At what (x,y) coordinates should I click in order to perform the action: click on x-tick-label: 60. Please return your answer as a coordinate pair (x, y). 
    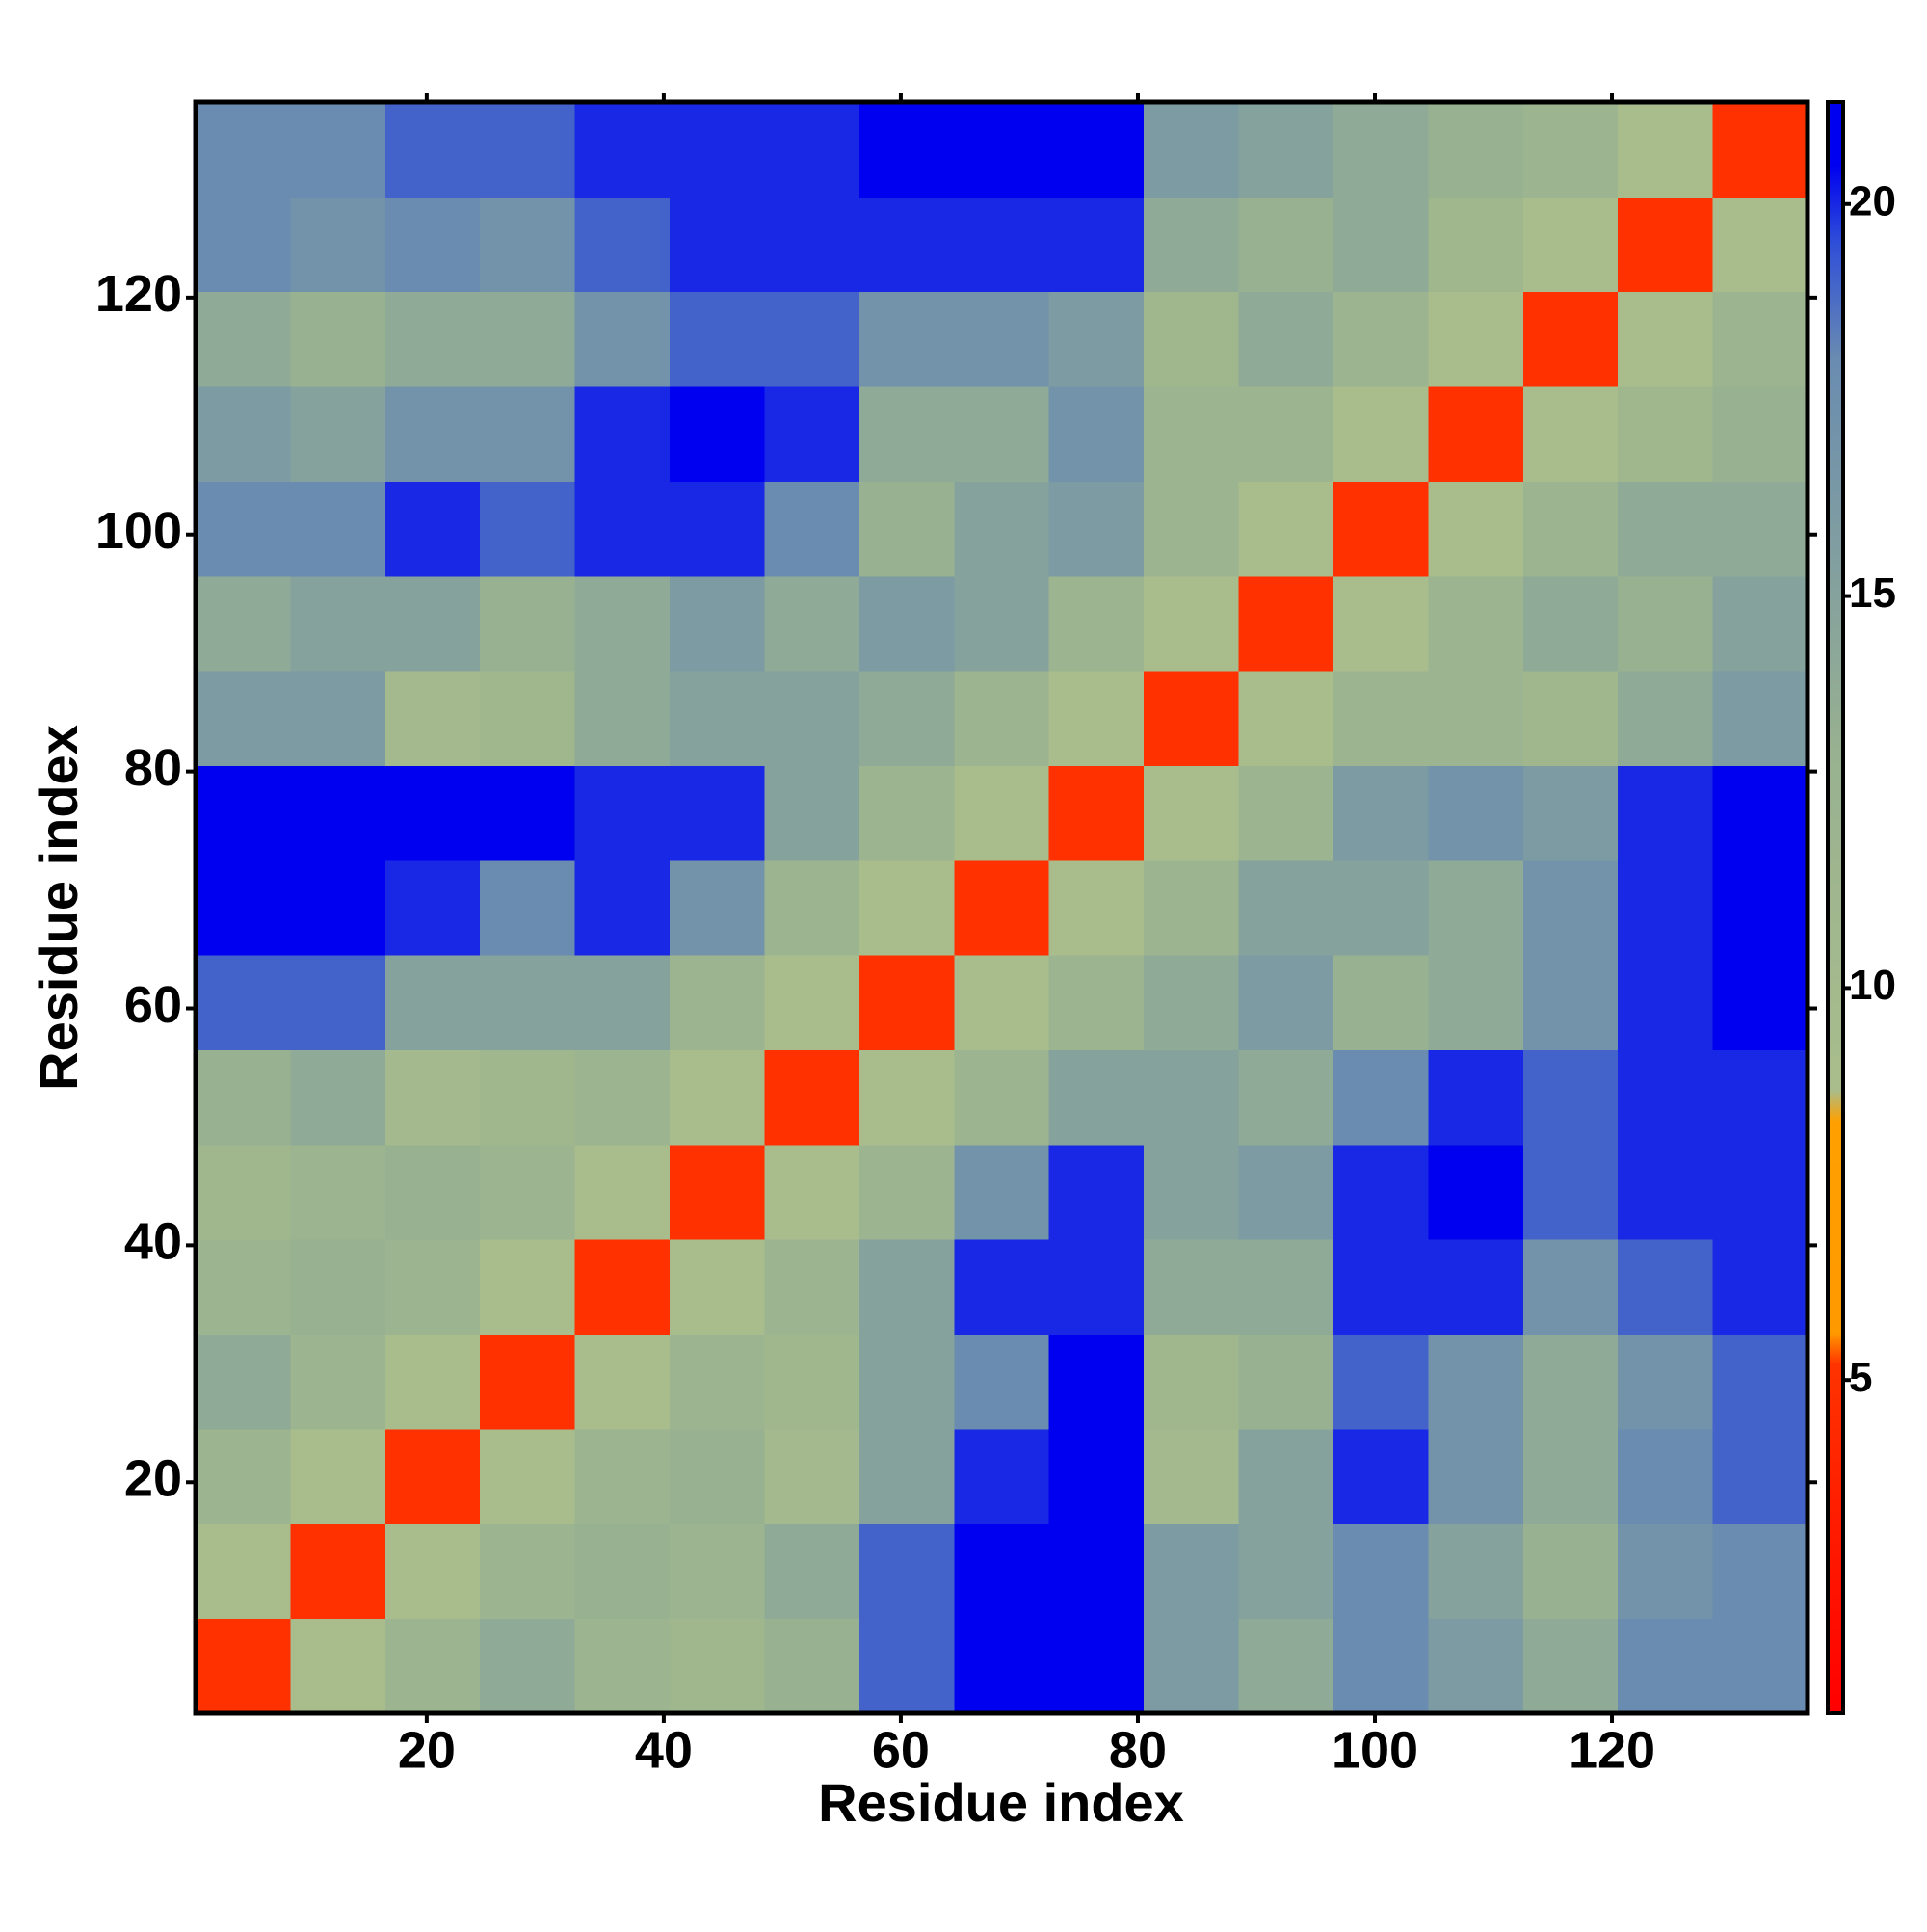
    Looking at the image, I should click on (901, 1750).